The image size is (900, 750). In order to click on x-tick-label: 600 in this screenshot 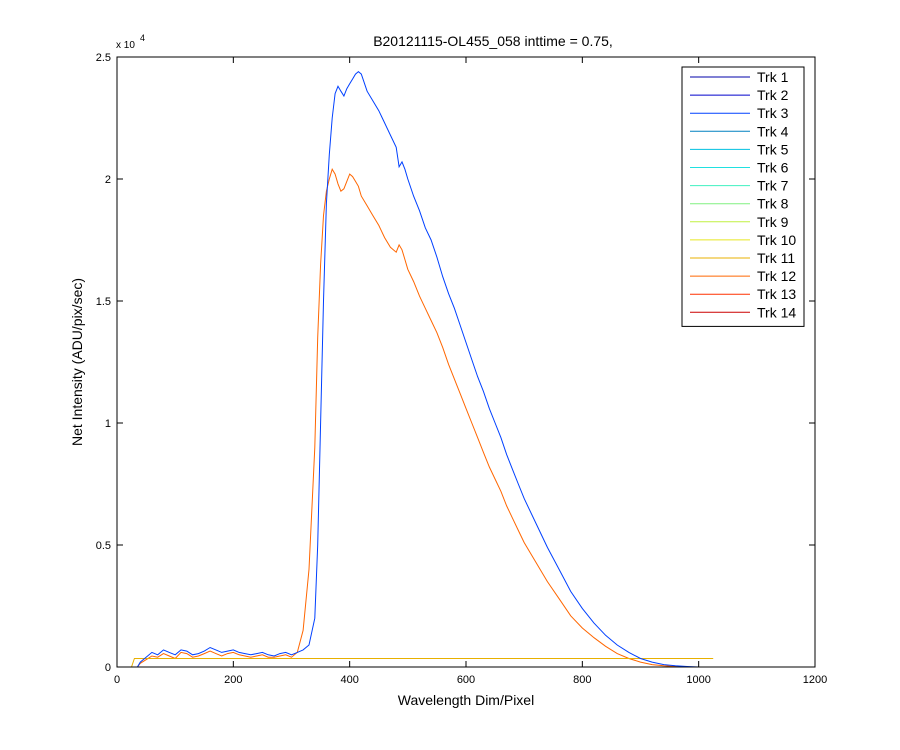, I will do `click(466, 680)`.